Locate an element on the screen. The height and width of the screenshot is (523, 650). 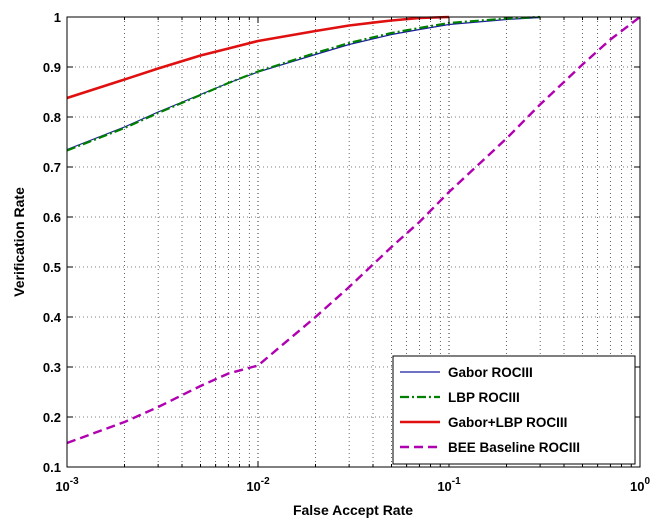
series-line-gabor-lbp-rociii is located at coordinates (258, 57).